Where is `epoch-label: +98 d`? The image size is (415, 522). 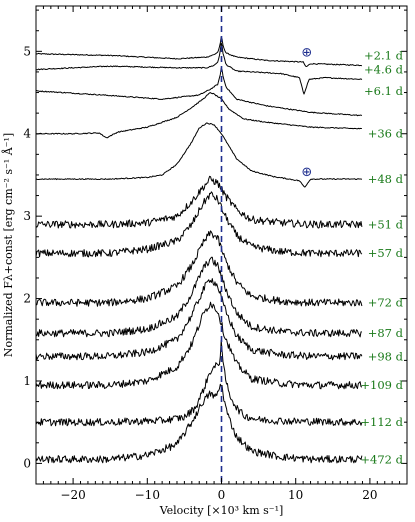
epoch-label: +98 d is located at coordinates (386, 356).